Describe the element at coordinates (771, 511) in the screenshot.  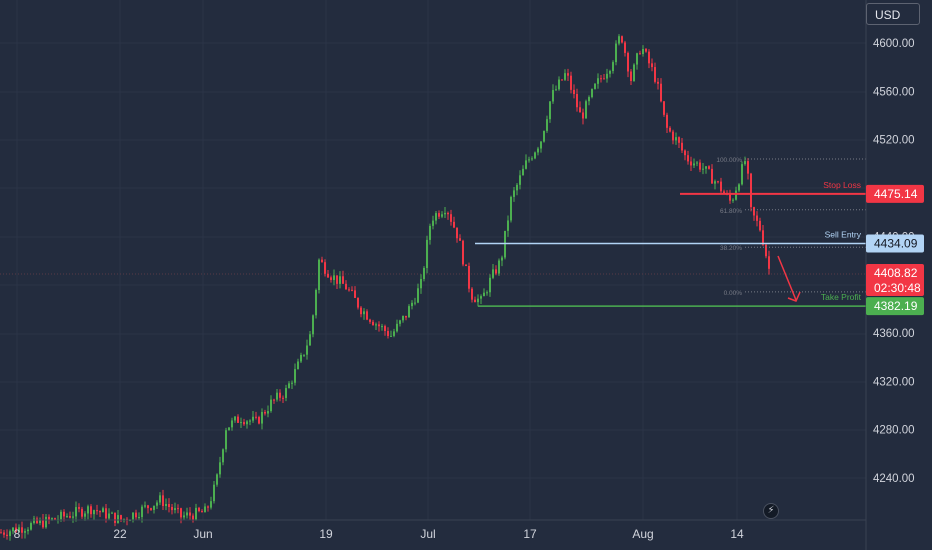
I see `lightning-icon: ⚡` at that location.